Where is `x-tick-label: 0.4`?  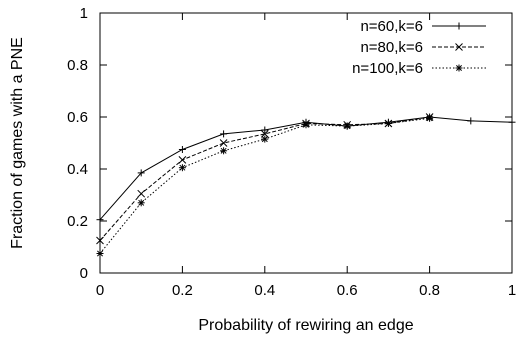
x-tick-label: 0.4 is located at coordinates (264, 290).